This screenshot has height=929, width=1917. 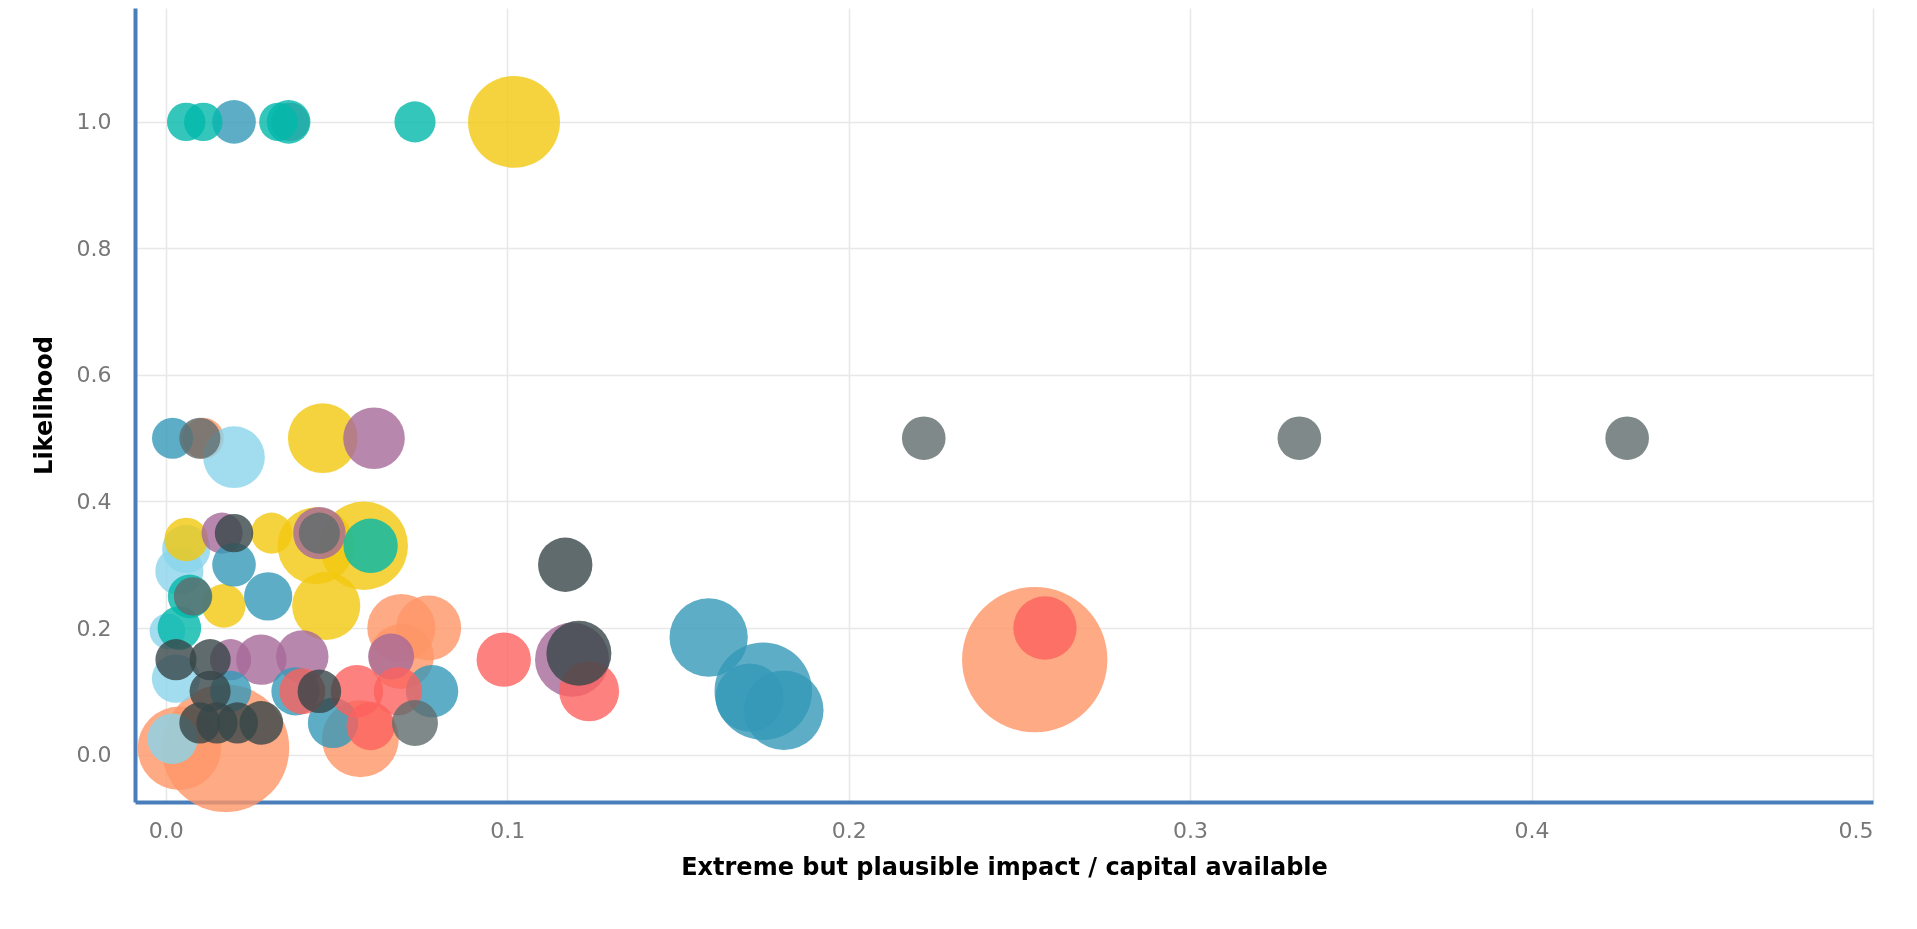 I want to click on x-tick-label: 0.4, so click(x=1532, y=830).